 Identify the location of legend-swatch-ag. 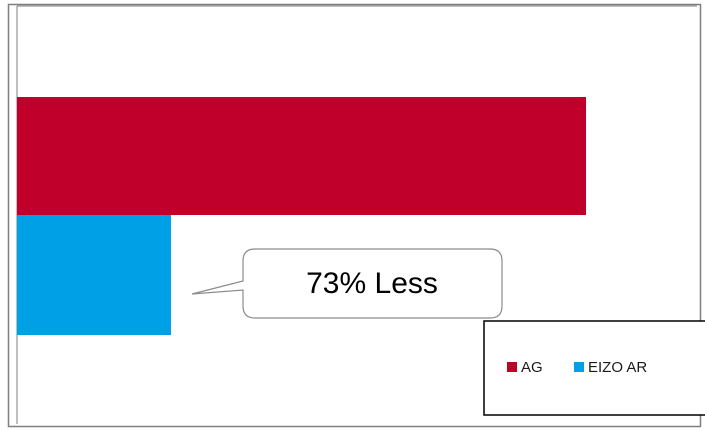
(512, 367).